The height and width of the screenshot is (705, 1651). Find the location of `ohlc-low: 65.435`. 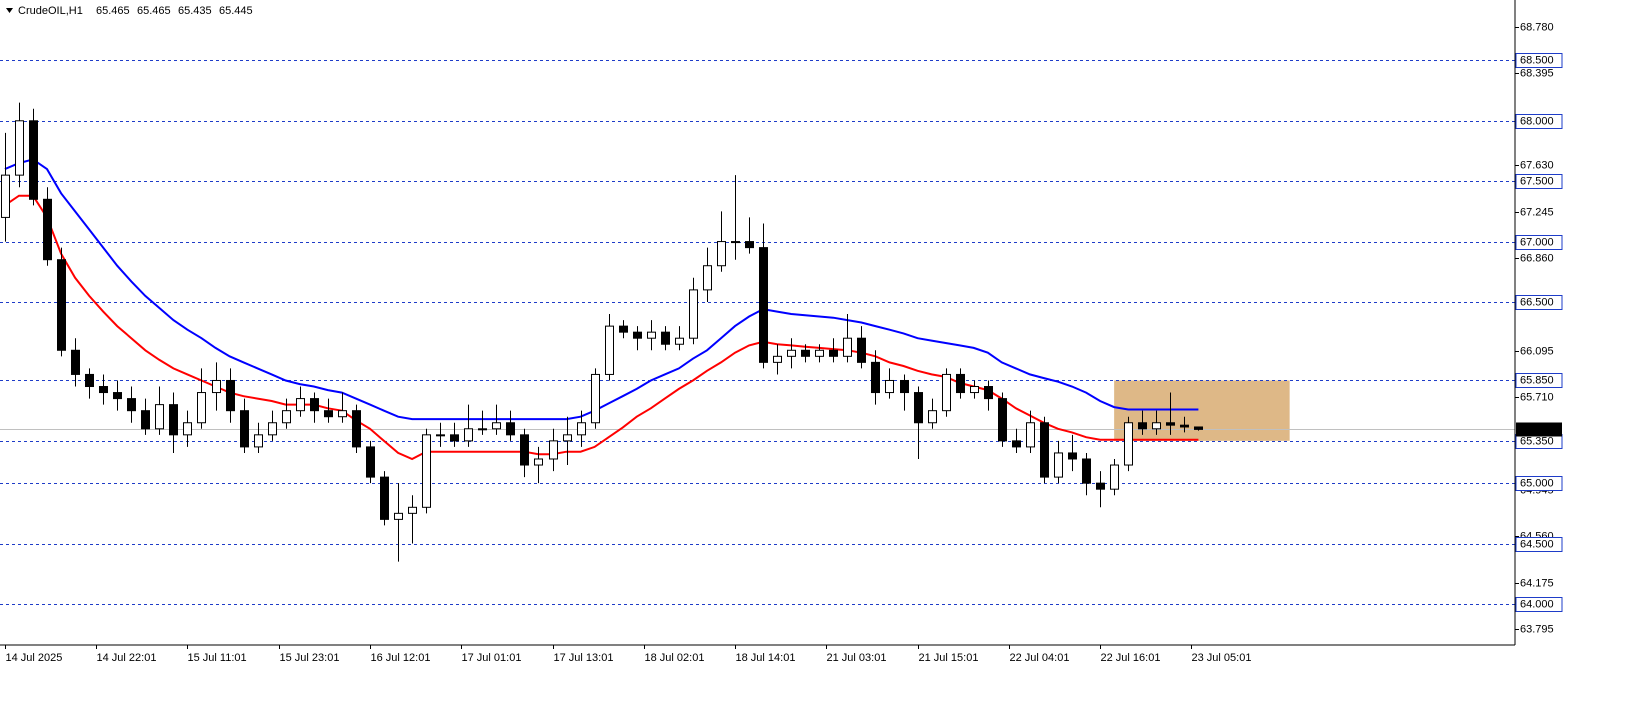

ohlc-low: 65.435 is located at coordinates (195, 11).